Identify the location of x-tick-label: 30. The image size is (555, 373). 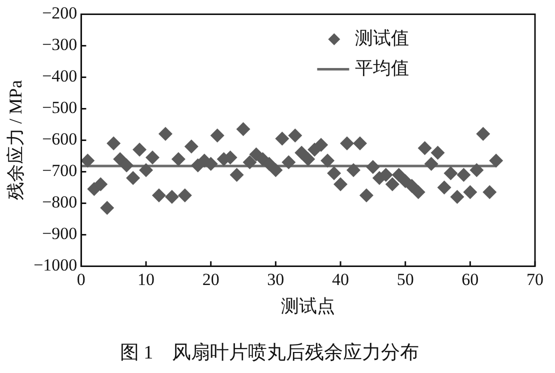
(275, 279).